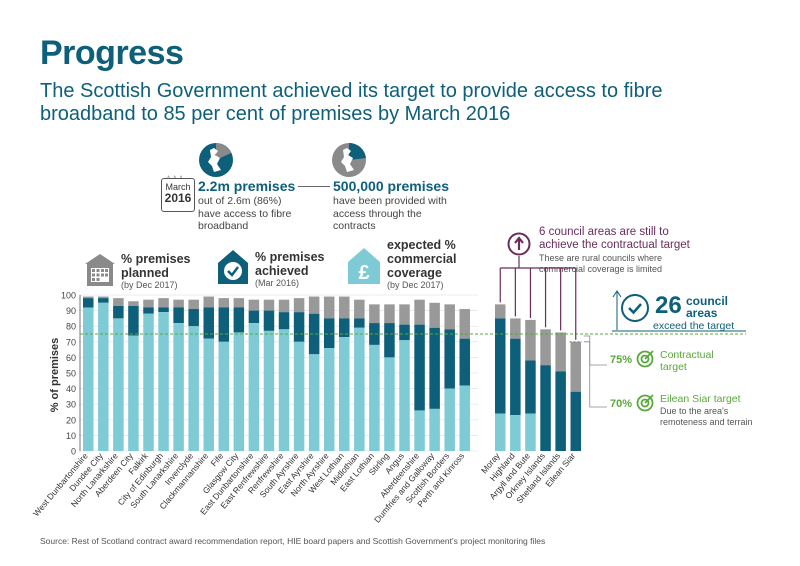 The height and width of the screenshot is (566, 800). I want to click on y-tick-label: 30, so click(71, 405).